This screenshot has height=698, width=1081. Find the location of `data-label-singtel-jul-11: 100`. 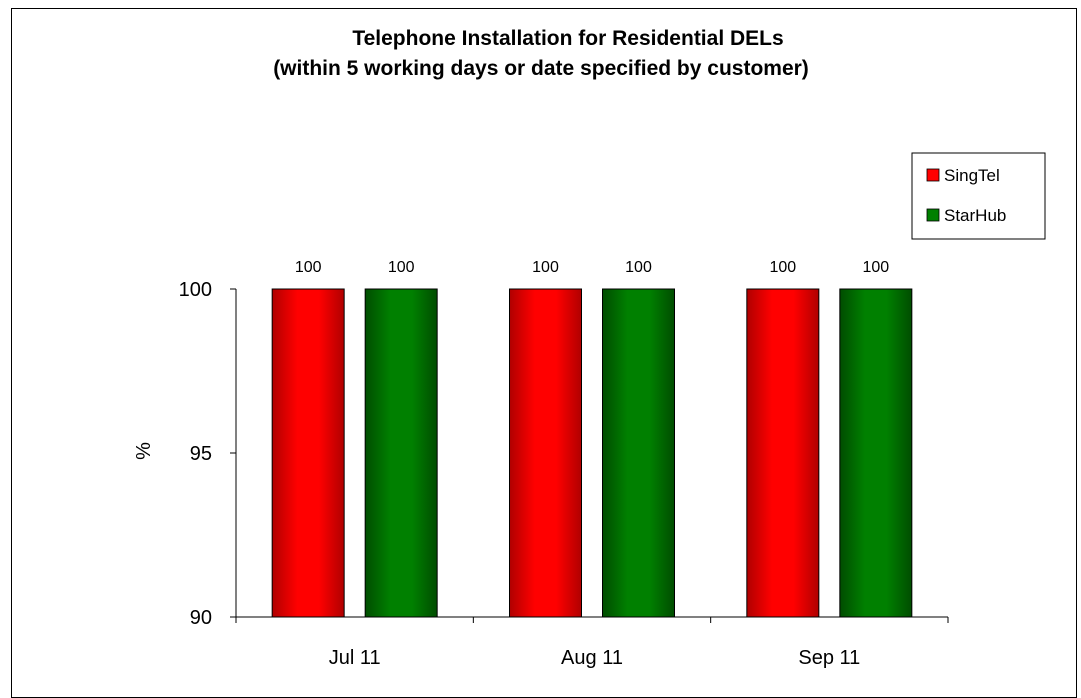

data-label-singtel-jul-11: 100 is located at coordinates (308, 267).